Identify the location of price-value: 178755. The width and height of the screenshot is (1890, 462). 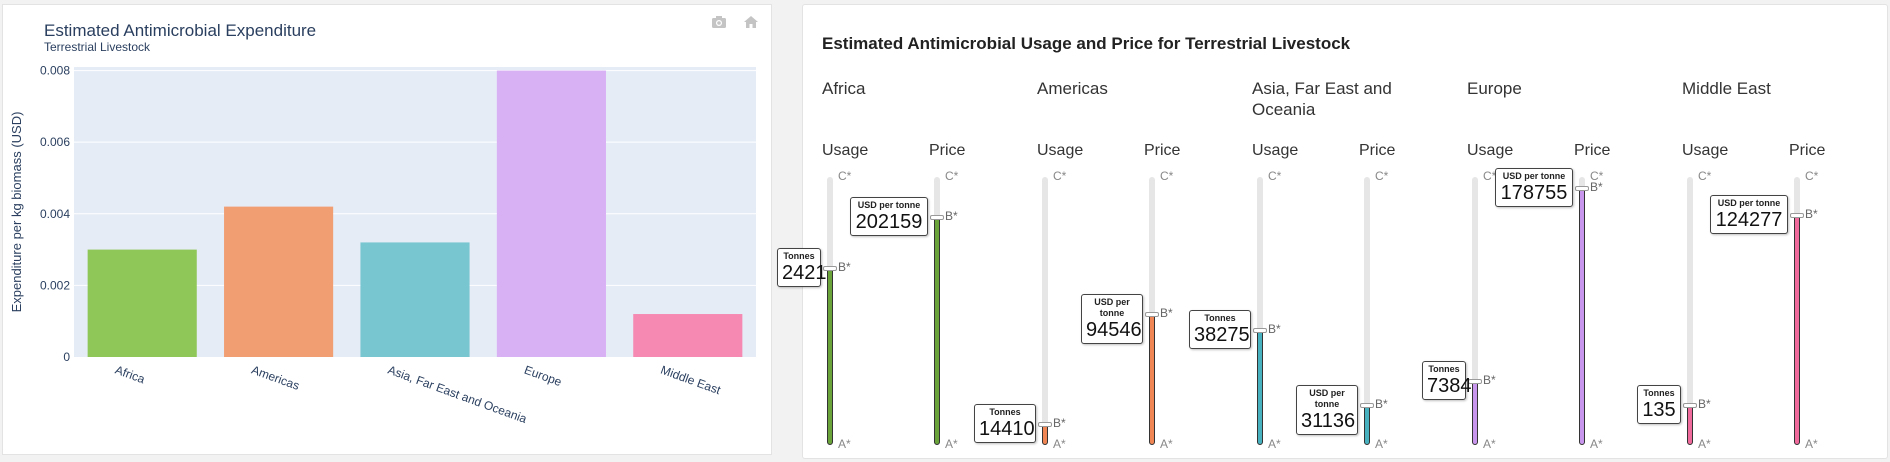
(1534, 192).